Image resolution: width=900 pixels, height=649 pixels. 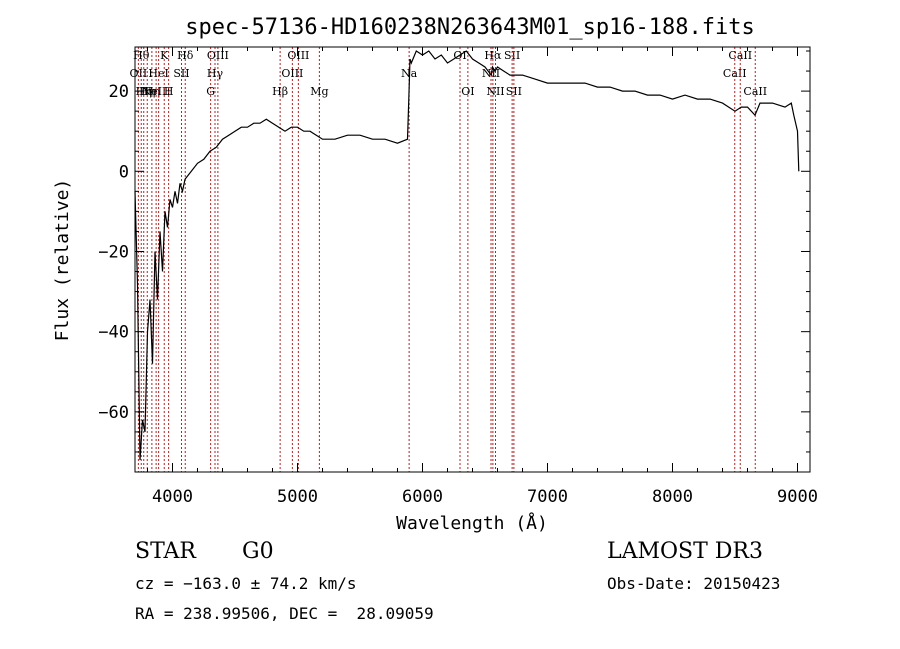 I want to click on marker-label: Hδ, so click(x=185, y=55).